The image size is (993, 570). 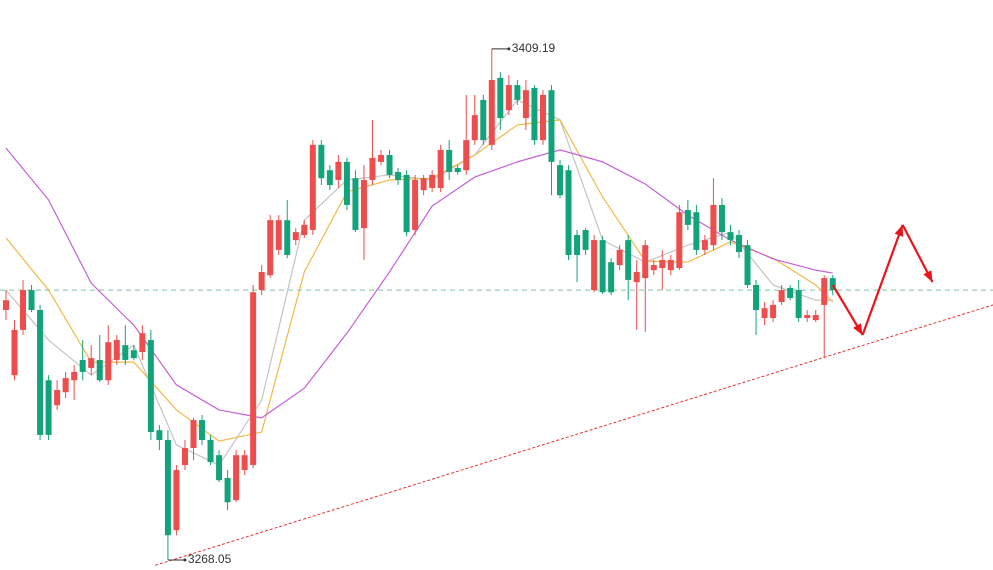 I want to click on extreme-label: 3268.05, so click(x=210, y=559).